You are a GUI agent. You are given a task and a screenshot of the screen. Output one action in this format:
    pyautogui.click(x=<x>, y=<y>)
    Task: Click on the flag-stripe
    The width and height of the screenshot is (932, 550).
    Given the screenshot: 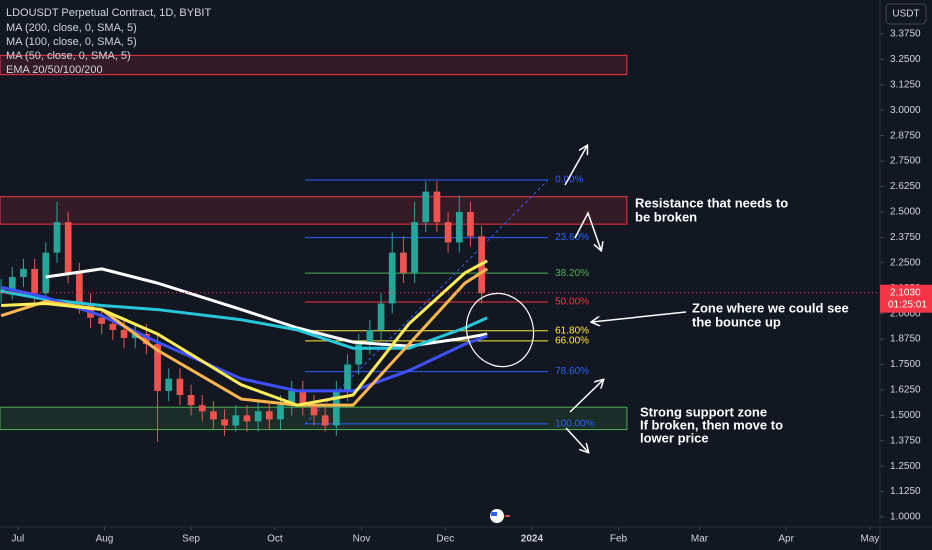 What is the action you would take?
    pyautogui.click(x=507, y=516)
    